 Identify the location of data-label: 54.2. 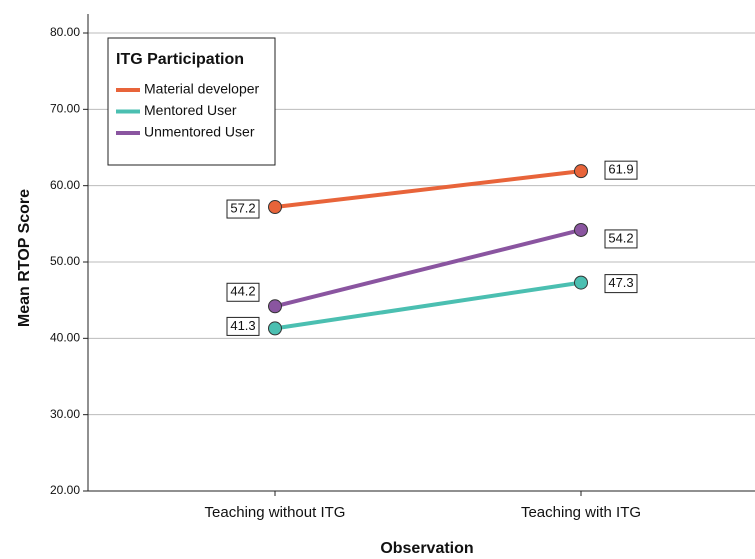
(620, 237).